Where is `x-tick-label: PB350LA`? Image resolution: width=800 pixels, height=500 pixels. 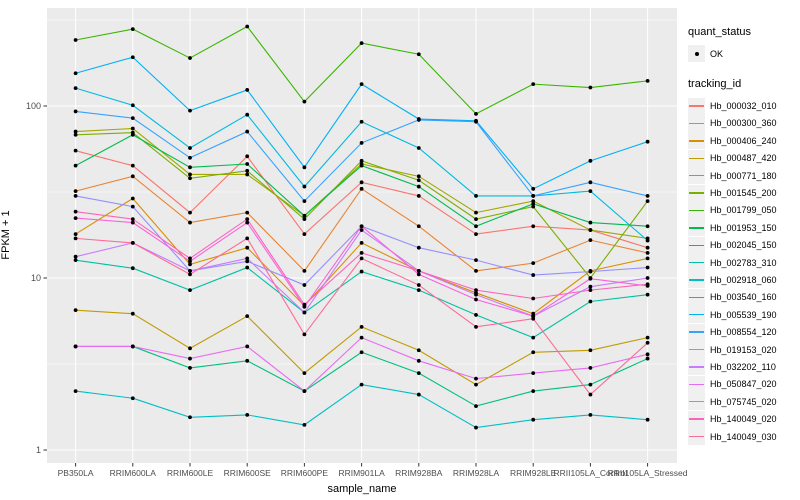
x-tick-label: PB350LA is located at coordinates (76, 473).